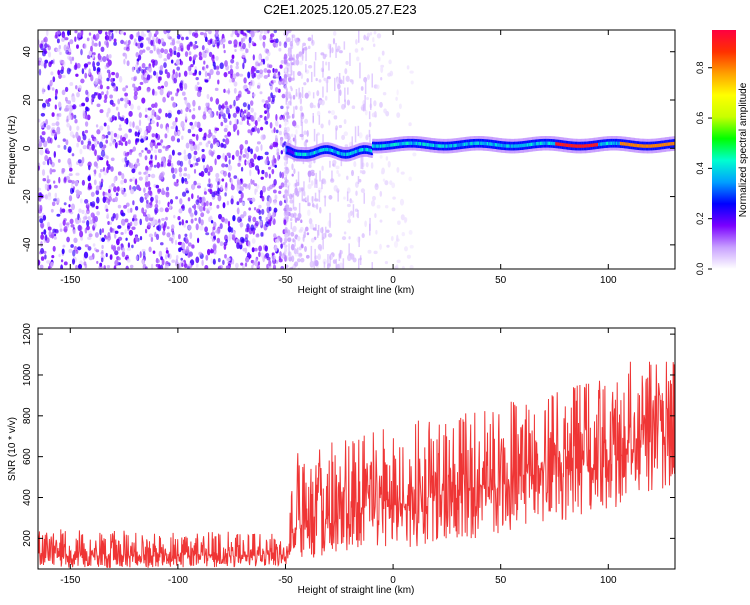 The height and width of the screenshot is (605, 750). I want to click on x-tick-label: -100, so click(178, 580).